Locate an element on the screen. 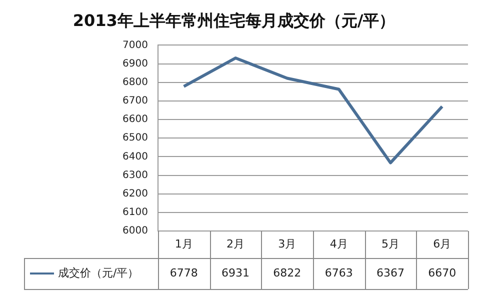  x-tick-label: 3月 is located at coordinates (287, 243).